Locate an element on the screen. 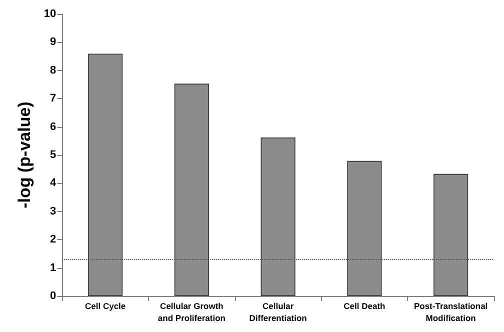 The height and width of the screenshot is (332, 504). x-tick-label: Cell Death is located at coordinates (365, 306).